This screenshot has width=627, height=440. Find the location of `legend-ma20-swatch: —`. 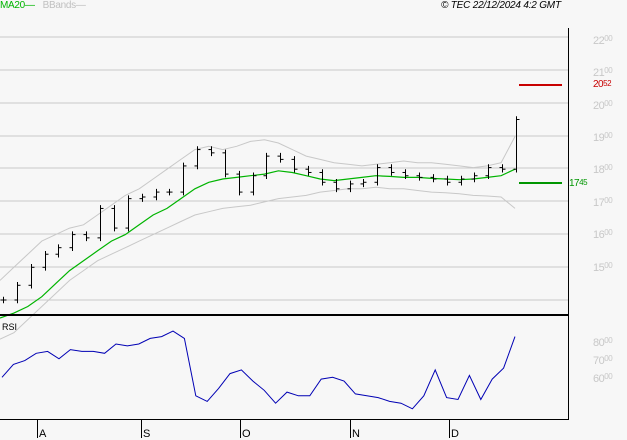

legend-ma20-swatch: — is located at coordinates (29, 5).